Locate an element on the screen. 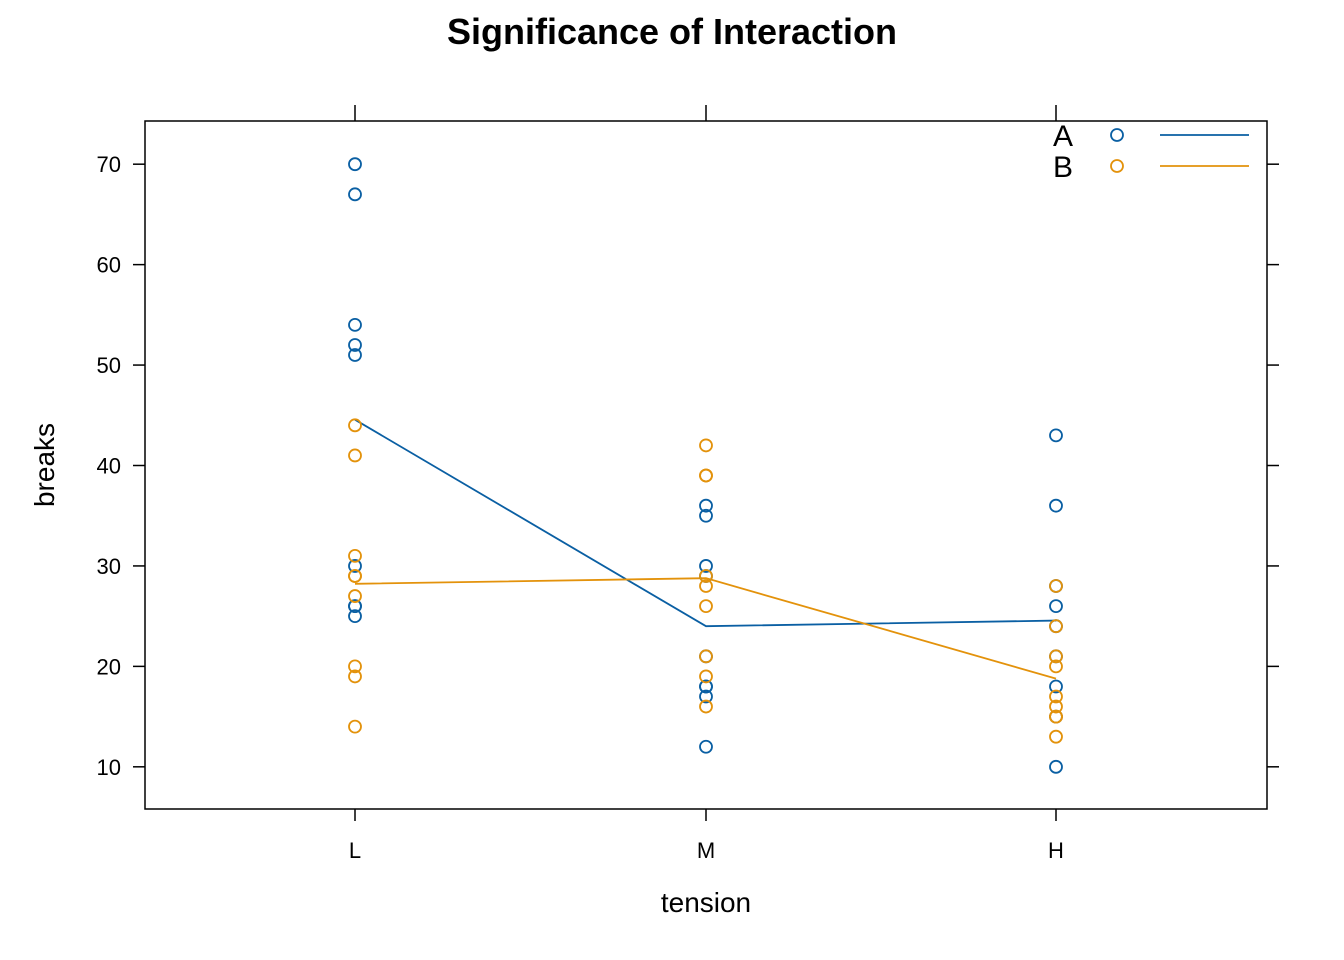 This screenshot has width=1344, height=960. x-tick-label: M is located at coordinates (706, 850).